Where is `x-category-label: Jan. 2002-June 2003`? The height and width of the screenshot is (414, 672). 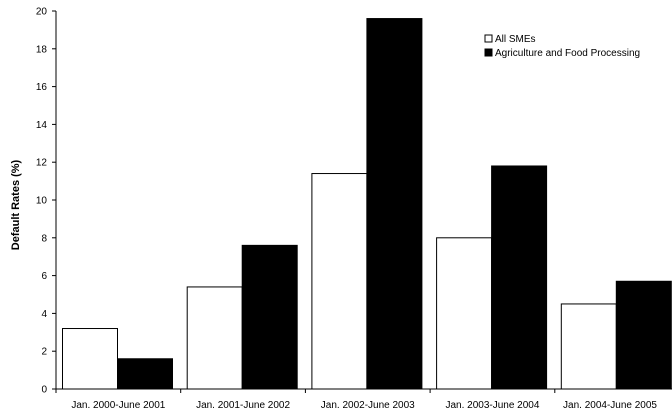
x-category-label: Jan. 2002-June 2003 is located at coordinates (368, 405).